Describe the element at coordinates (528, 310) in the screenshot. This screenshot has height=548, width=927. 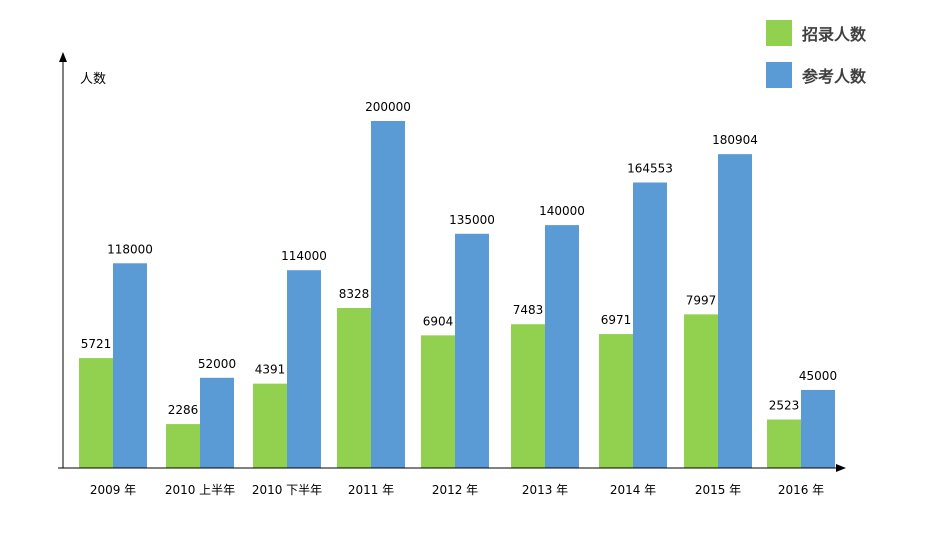
I see `data-label-recruited-5: 7483` at that location.